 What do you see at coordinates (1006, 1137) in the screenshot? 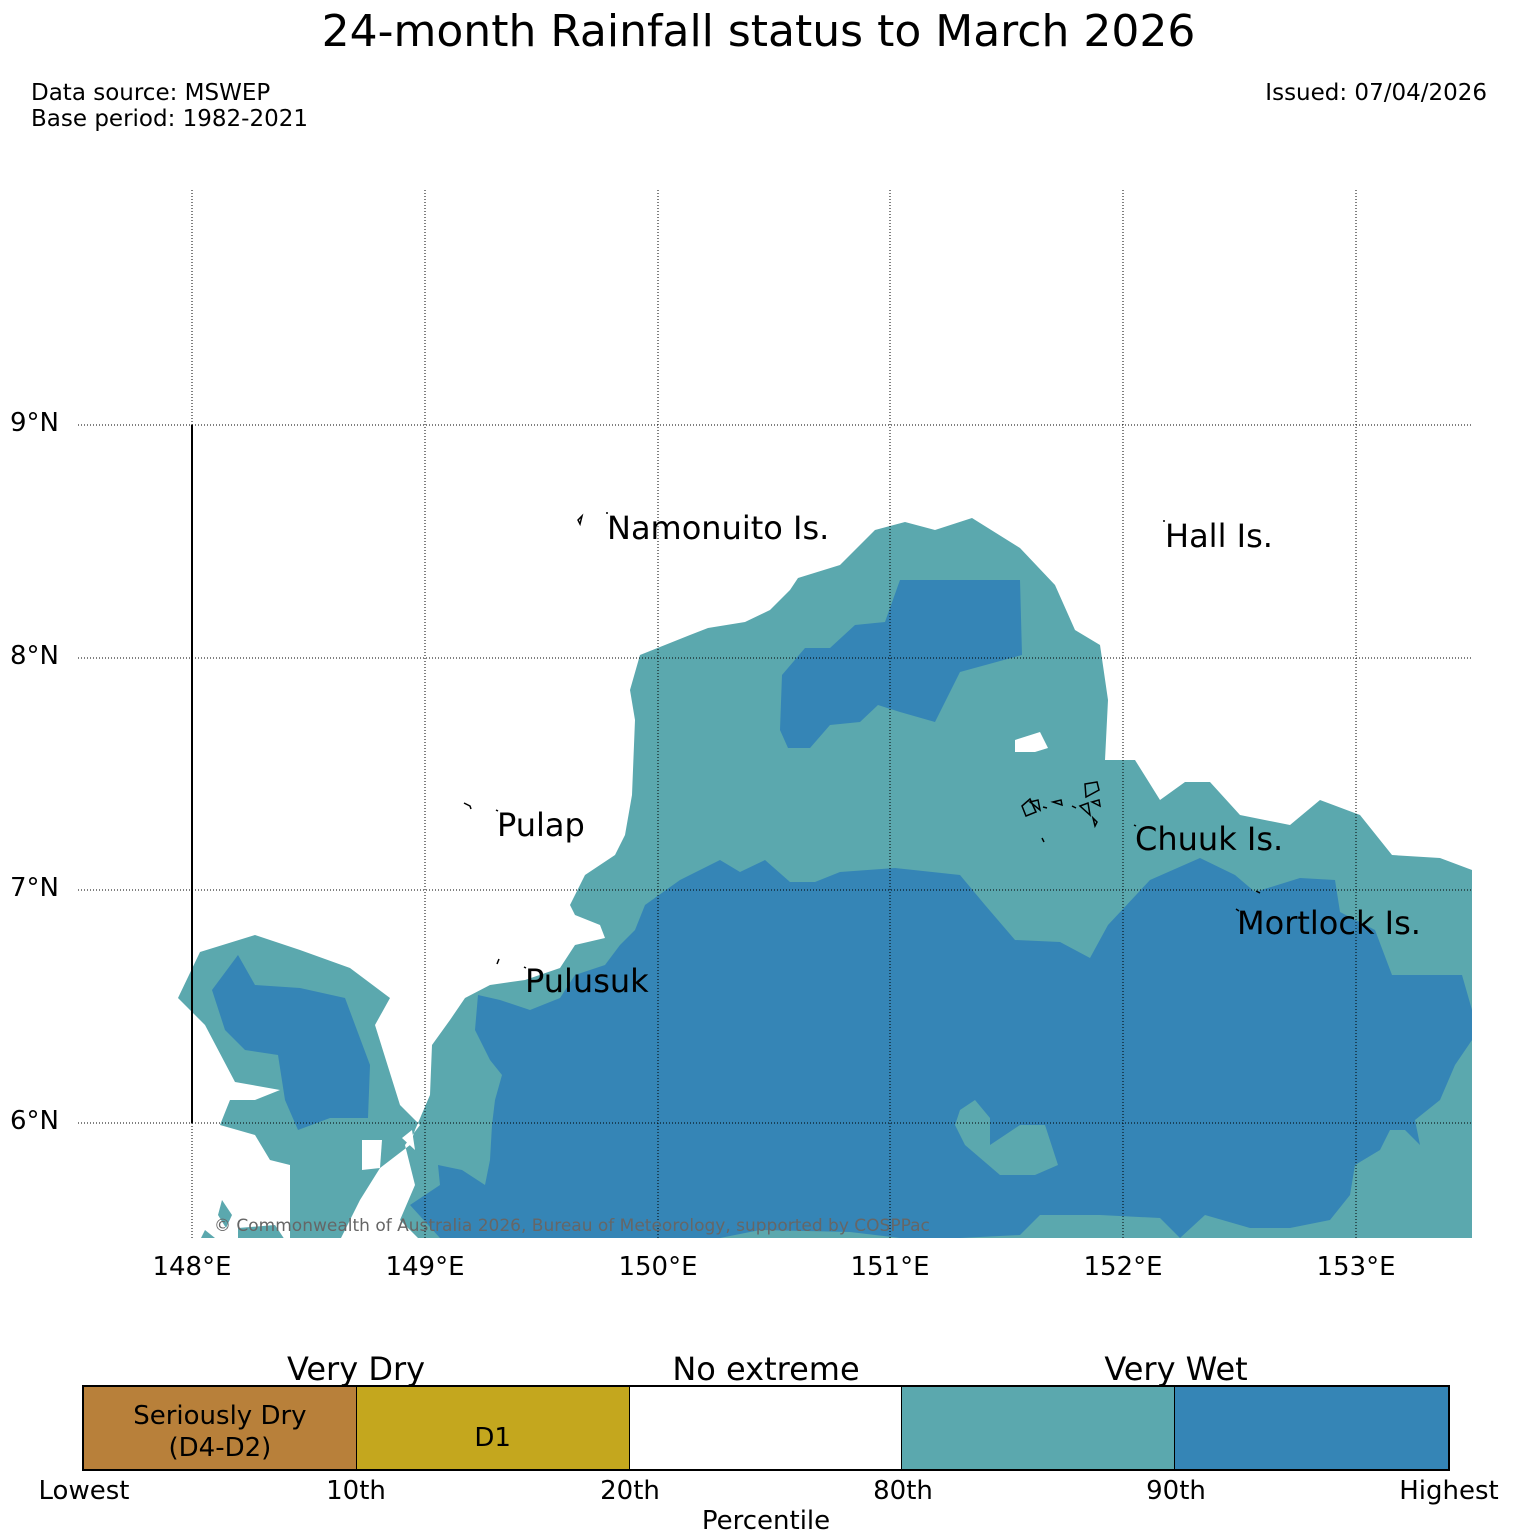
I see `contour-80-90th-pocket` at bounding box center [1006, 1137].